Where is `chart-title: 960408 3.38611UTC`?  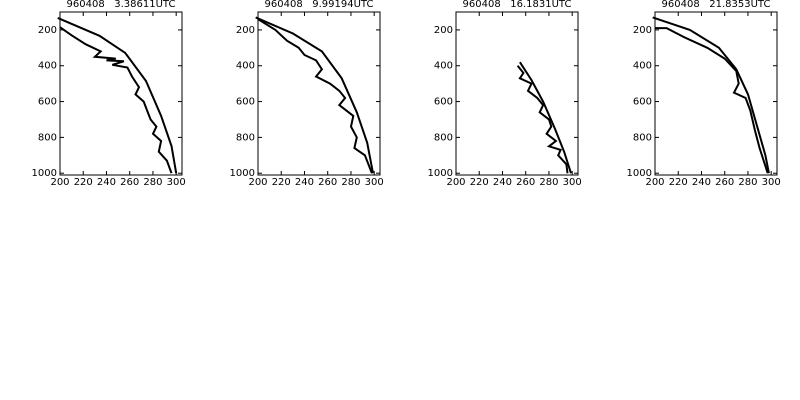 chart-title: 960408 3.38611UTC is located at coordinates (121, 5).